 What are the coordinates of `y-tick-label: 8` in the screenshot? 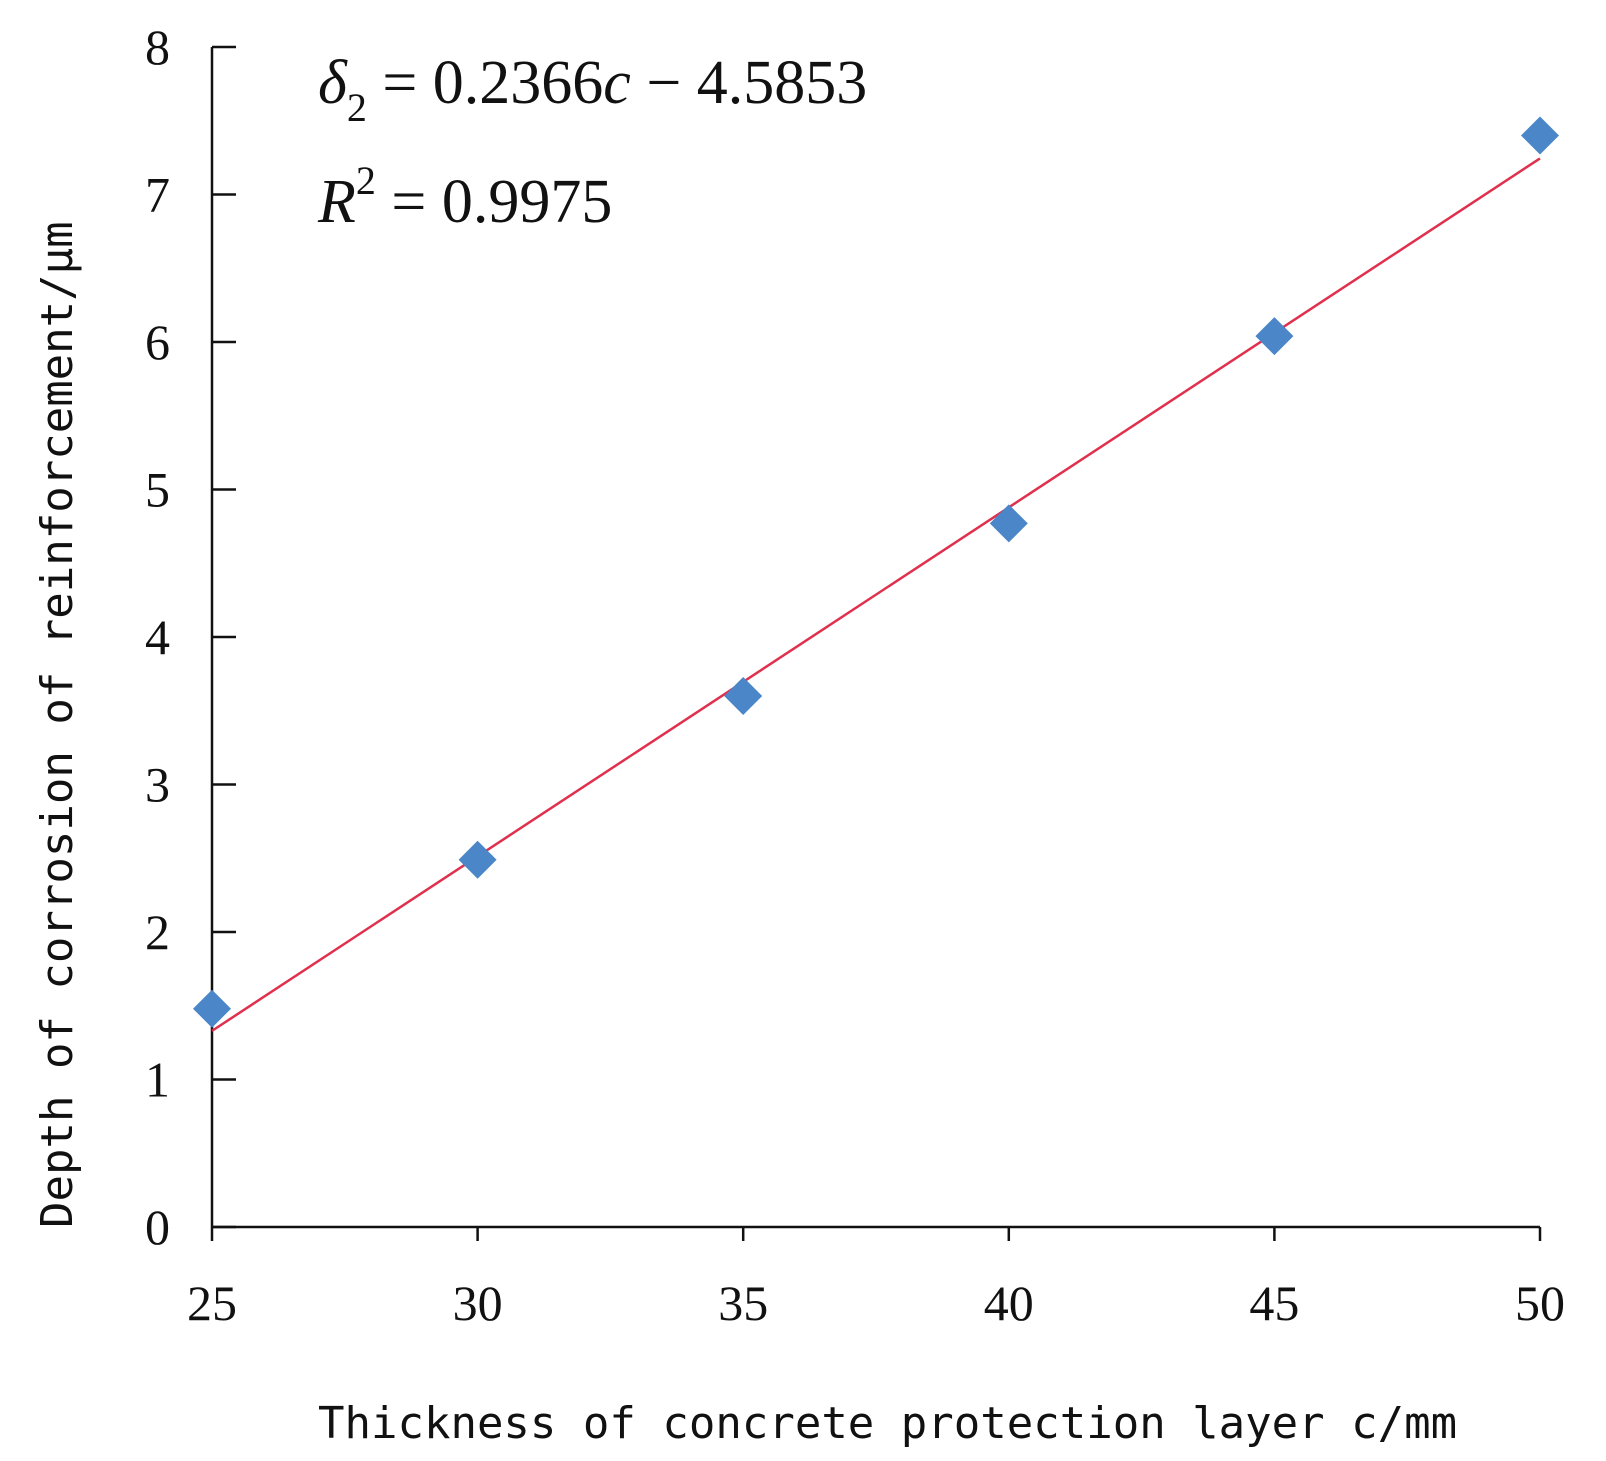 It's located at (157, 47).